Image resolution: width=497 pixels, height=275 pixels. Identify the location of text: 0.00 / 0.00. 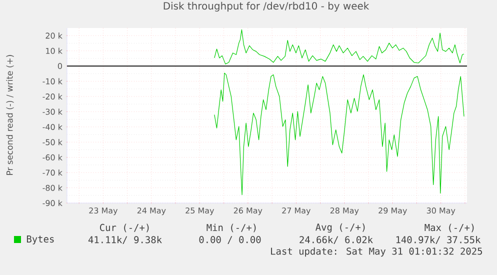
(230, 240).